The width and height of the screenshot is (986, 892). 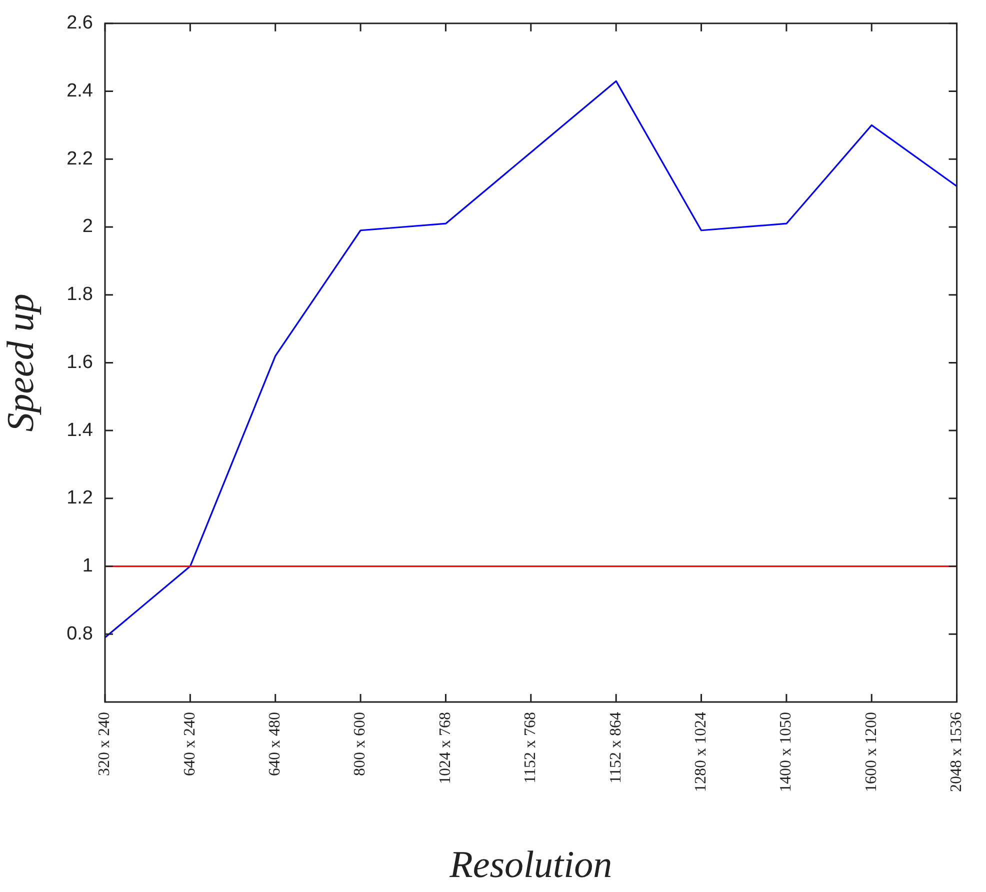 What do you see at coordinates (79, 295) in the screenshot?
I see `y-tick-label: 1.8` at bounding box center [79, 295].